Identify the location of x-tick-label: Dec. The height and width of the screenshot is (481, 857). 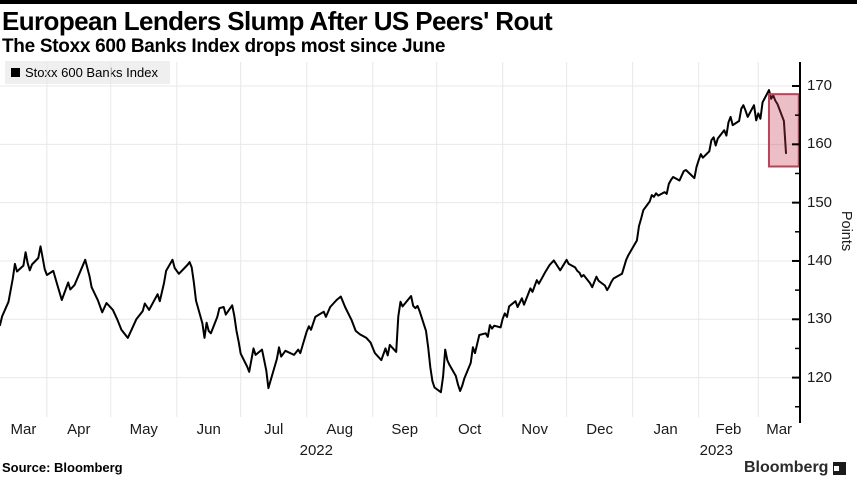
(599, 429).